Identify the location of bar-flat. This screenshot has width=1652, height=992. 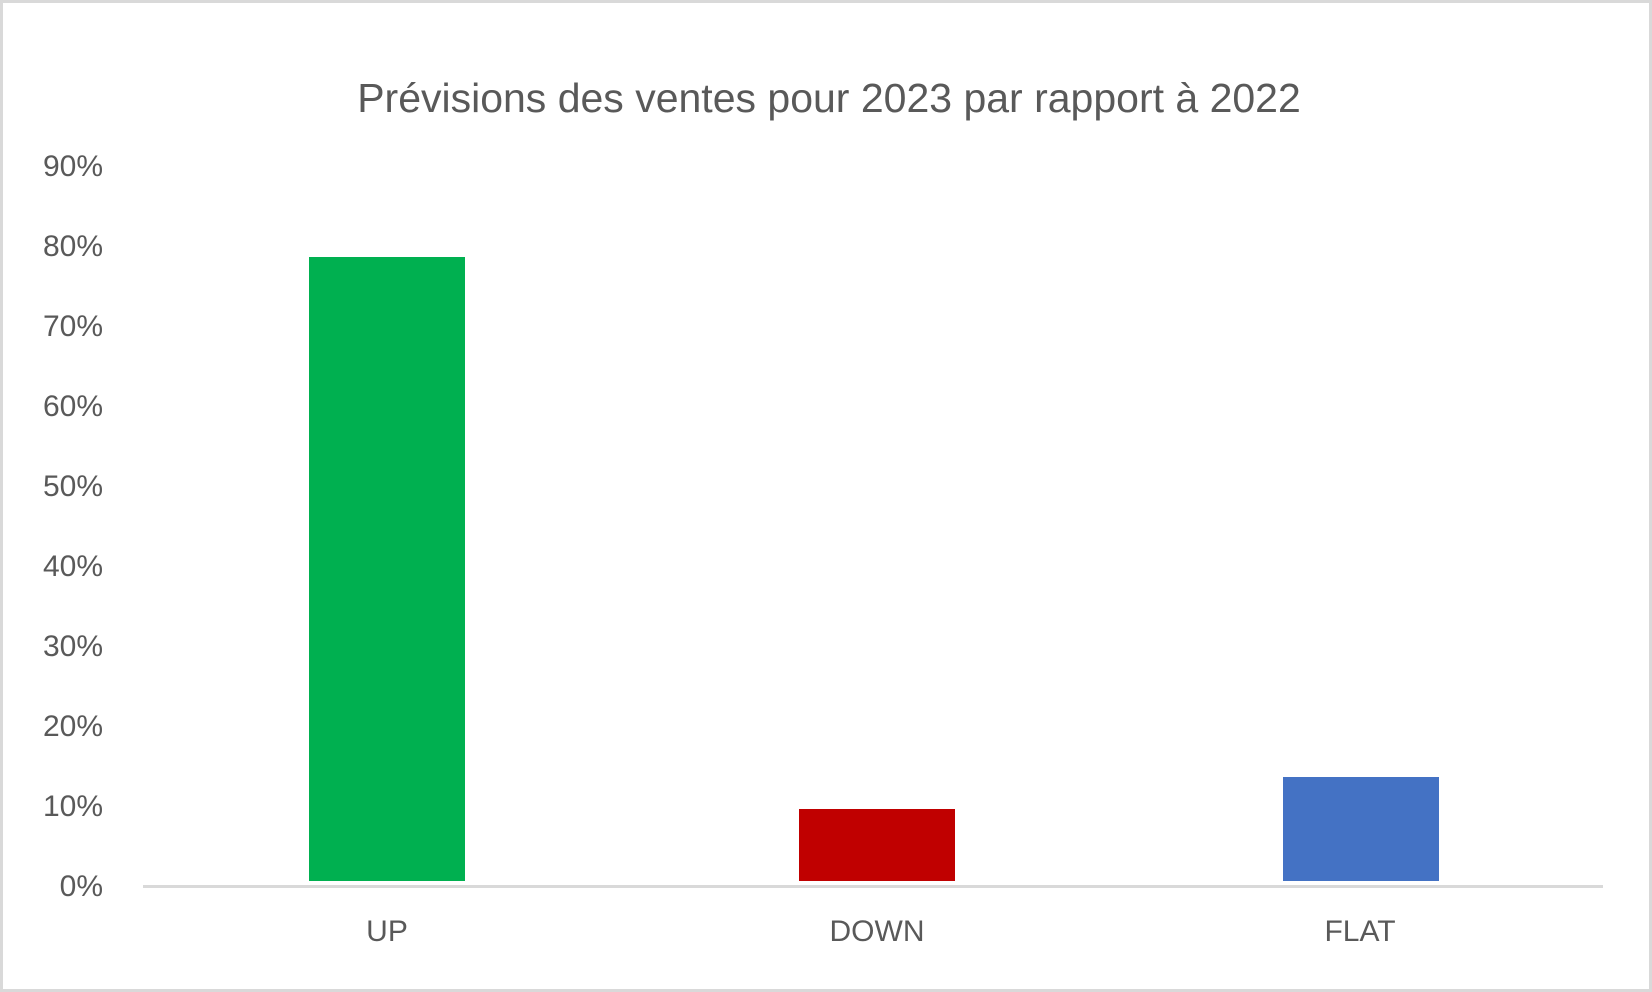
(1361, 829).